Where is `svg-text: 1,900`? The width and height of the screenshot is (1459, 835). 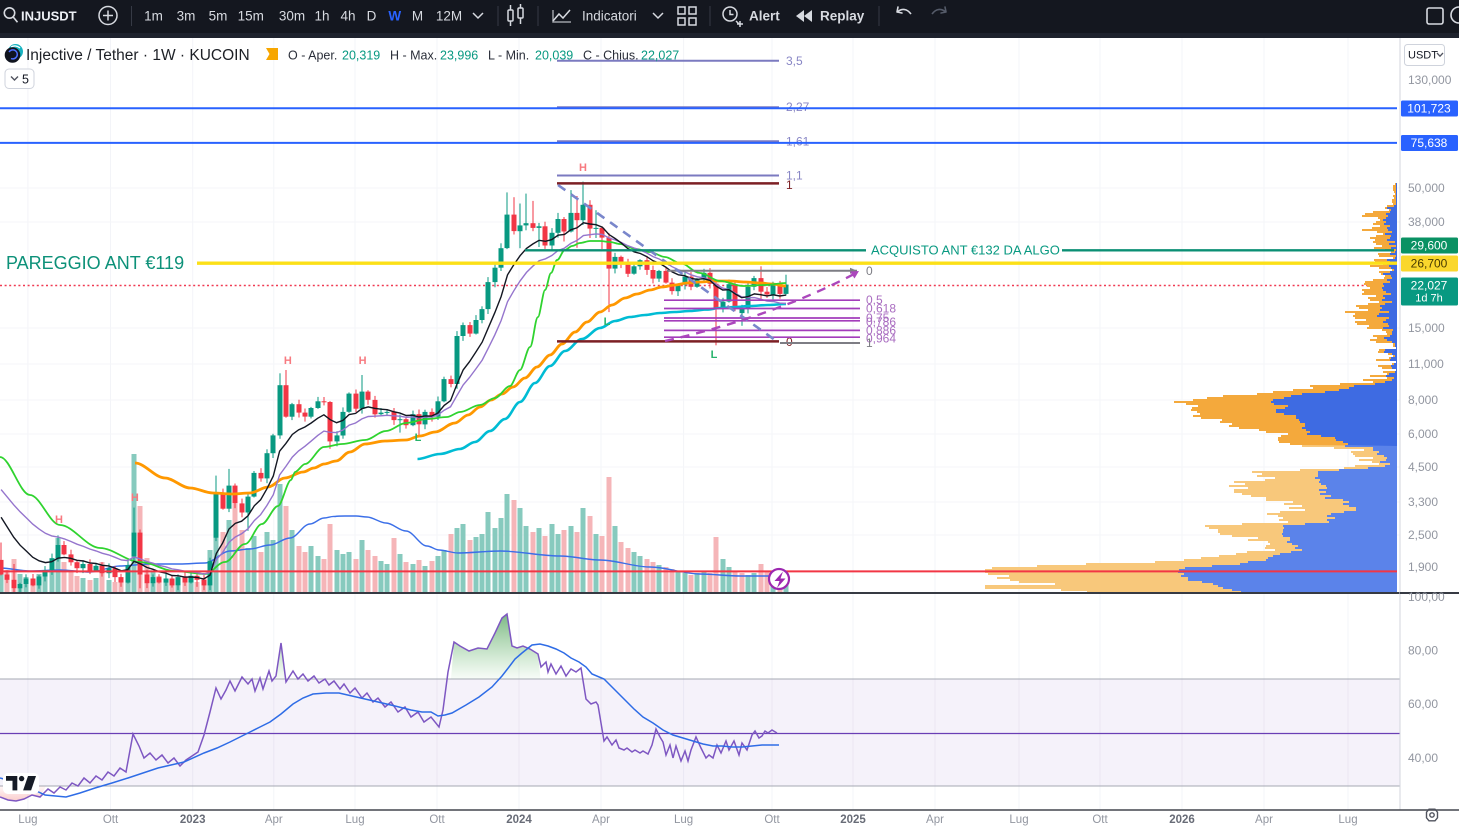
svg-text: 1,900 is located at coordinates (1423, 567).